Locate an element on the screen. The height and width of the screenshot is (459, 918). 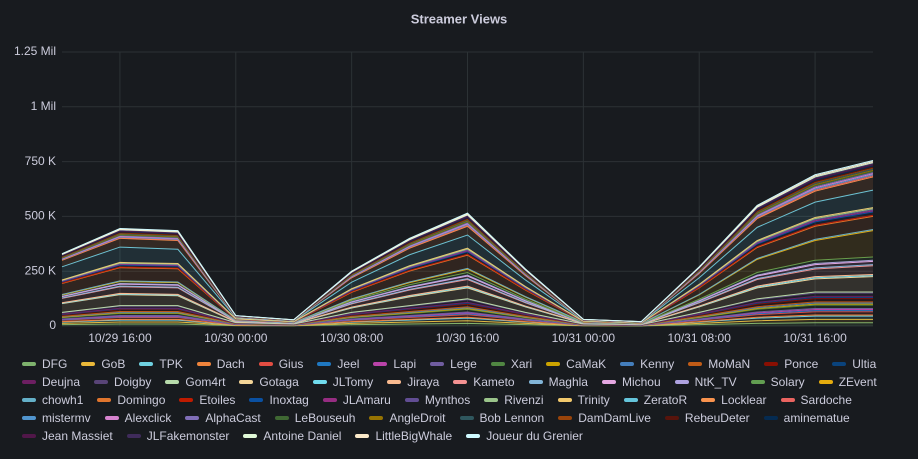
legend-item: LeBouseuh is located at coordinates (315, 418).